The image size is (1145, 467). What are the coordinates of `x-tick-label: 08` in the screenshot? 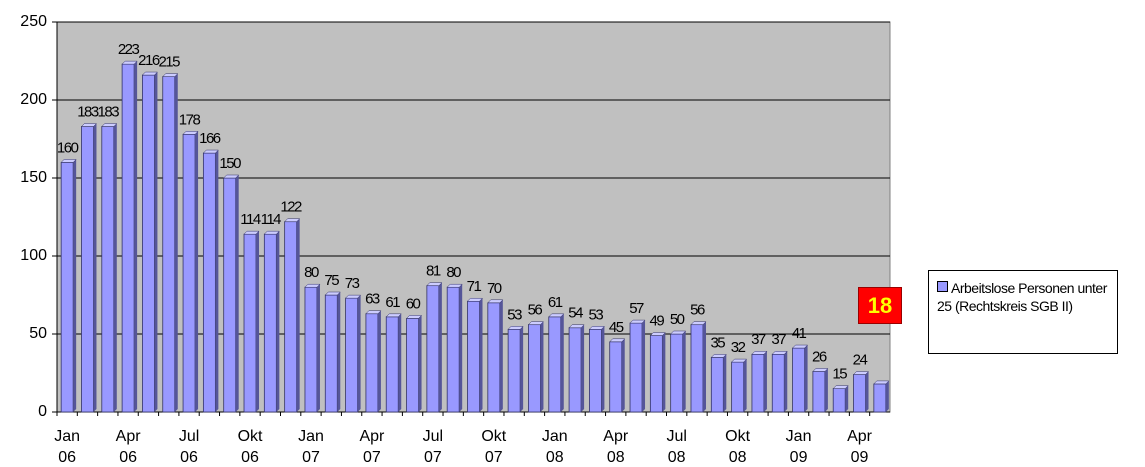 It's located at (738, 457).